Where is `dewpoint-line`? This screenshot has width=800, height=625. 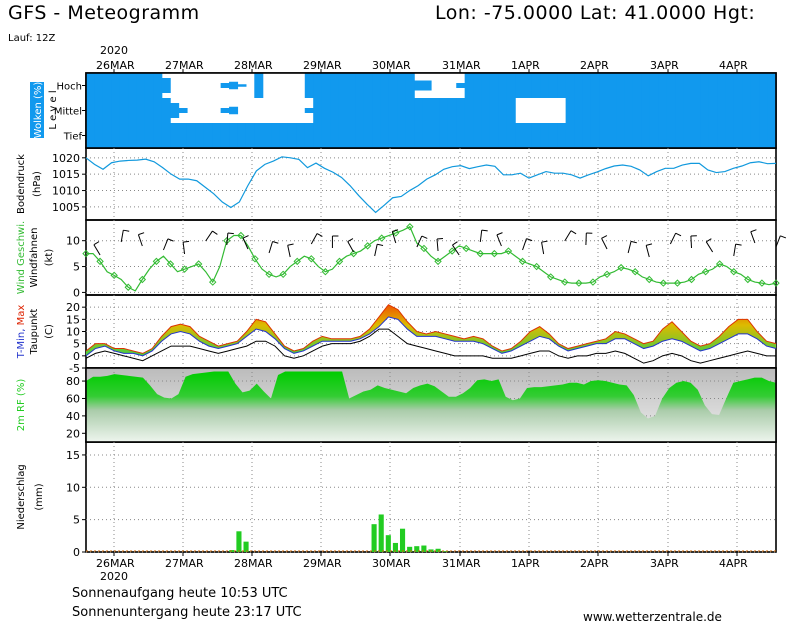
dewpoint-line is located at coordinates (430, 346).